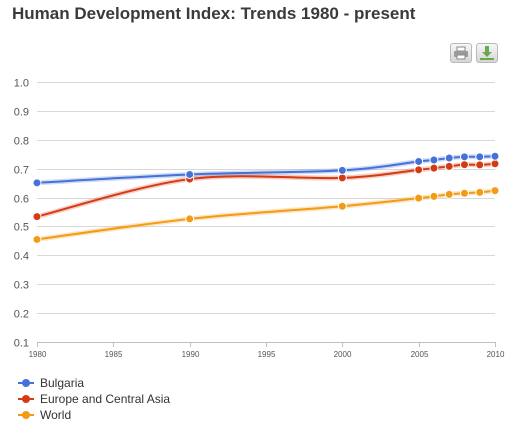 The width and height of the screenshot is (517, 429). I want to click on legend-label: World, so click(56, 415).